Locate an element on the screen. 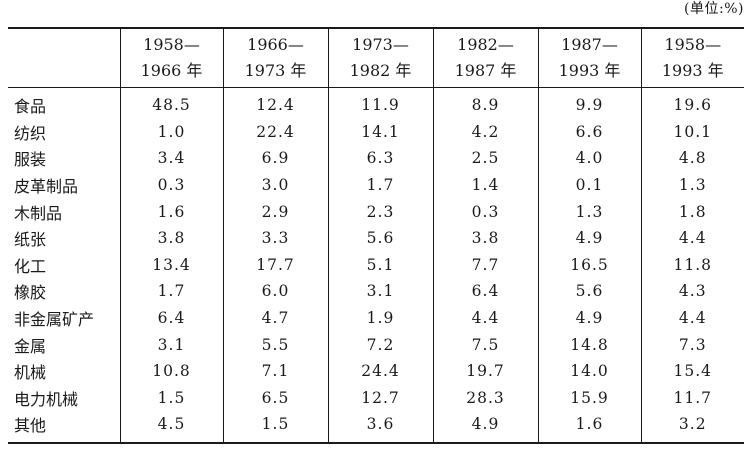 The image size is (750, 457). value-cell: 2.9 is located at coordinates (275, 211).